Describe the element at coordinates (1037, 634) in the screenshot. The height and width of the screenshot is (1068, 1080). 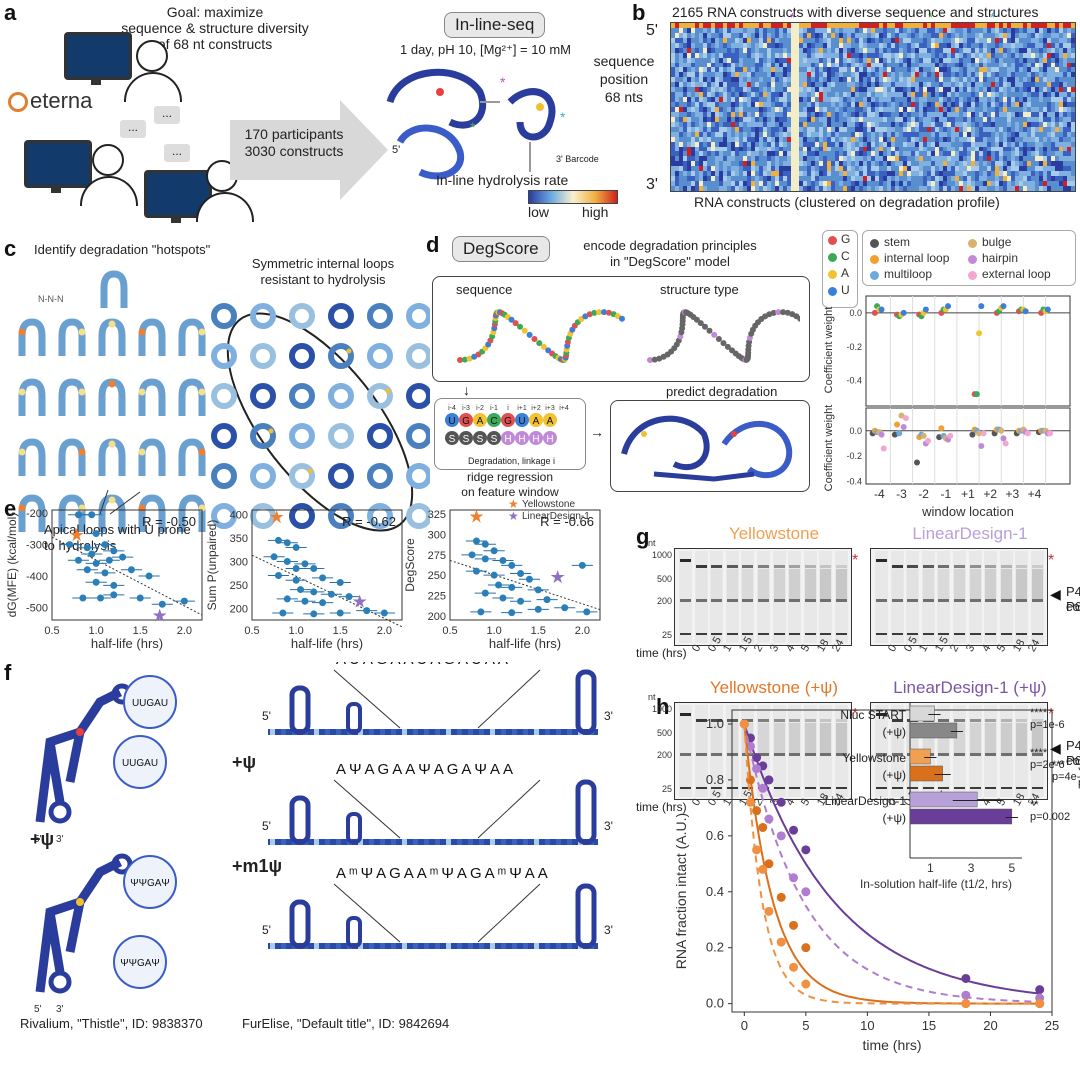
I see `gel-band` at that location.